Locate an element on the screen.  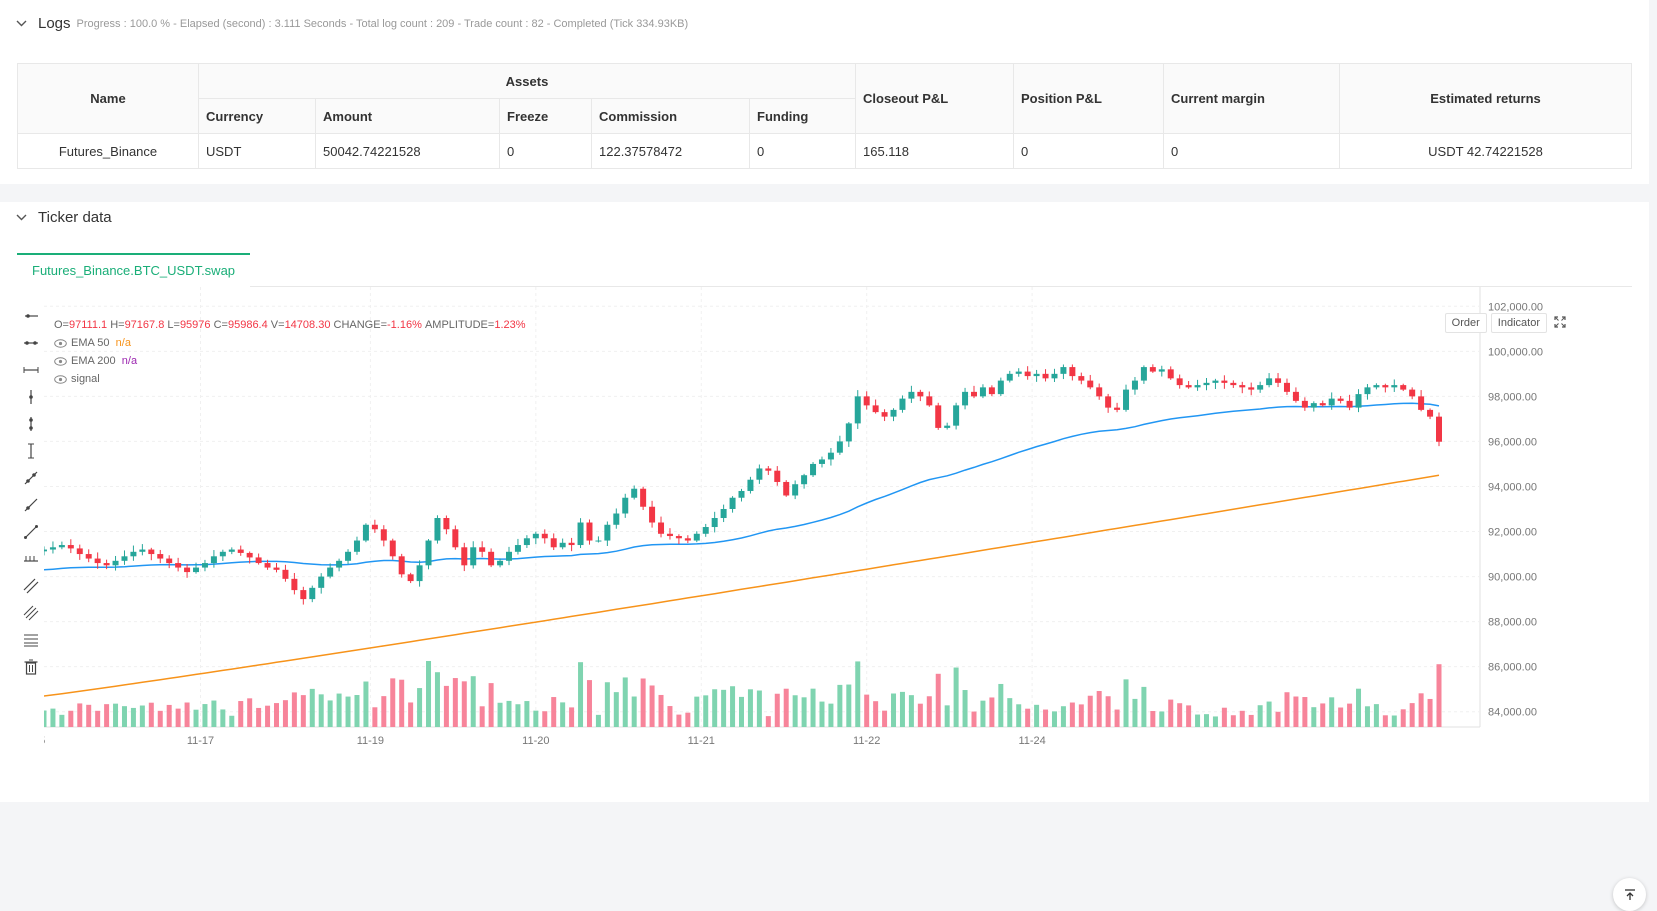
fib-retracement-icon is located at coordinates (31, 639).